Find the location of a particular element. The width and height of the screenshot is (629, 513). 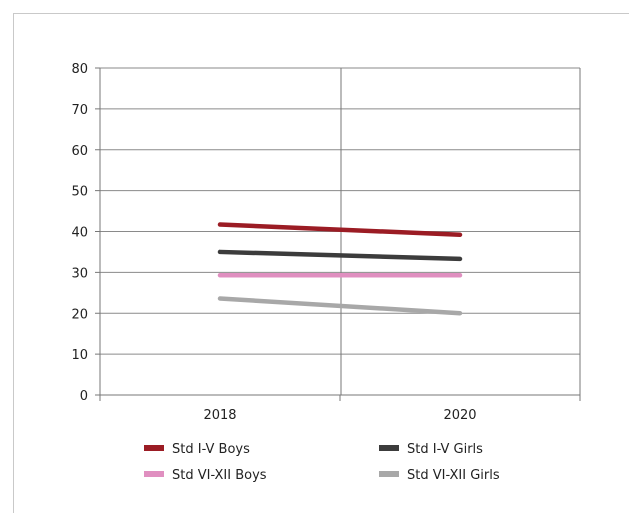

y-tick-label: 20 is located at coordinates (79, 314).